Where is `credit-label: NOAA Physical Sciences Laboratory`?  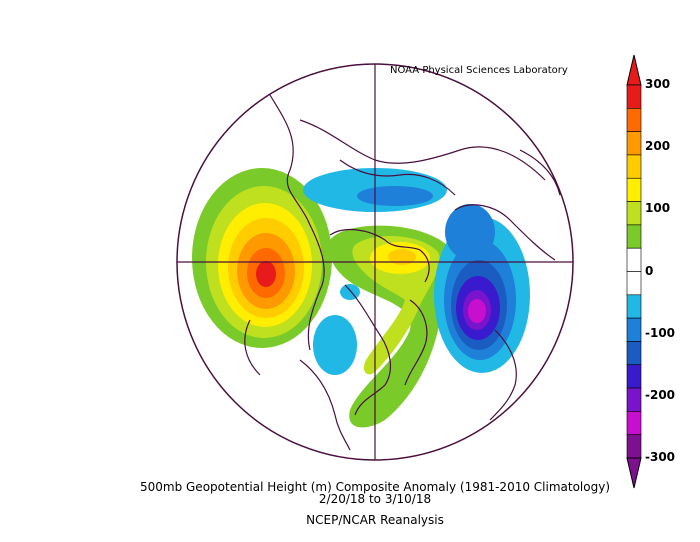 credit-label: NOAA Physical Sciences Laboratory is located at coordinates (479, 70).